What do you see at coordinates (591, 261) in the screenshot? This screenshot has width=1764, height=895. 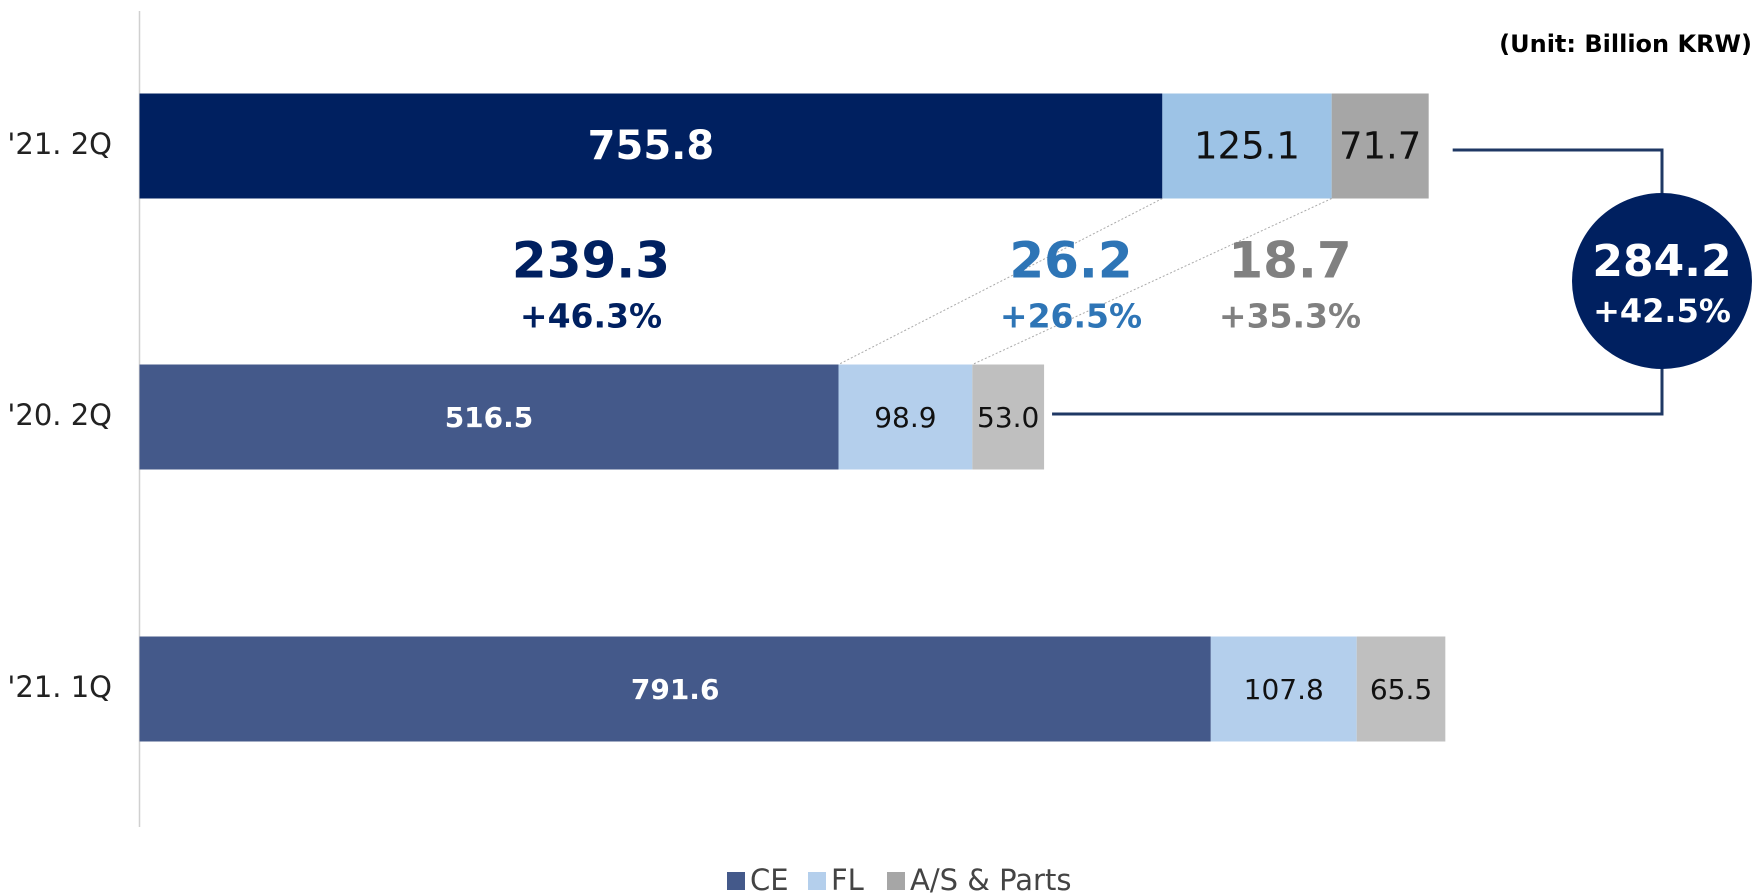 I see `change-value: 239.3` at bounding box center [591, 261].